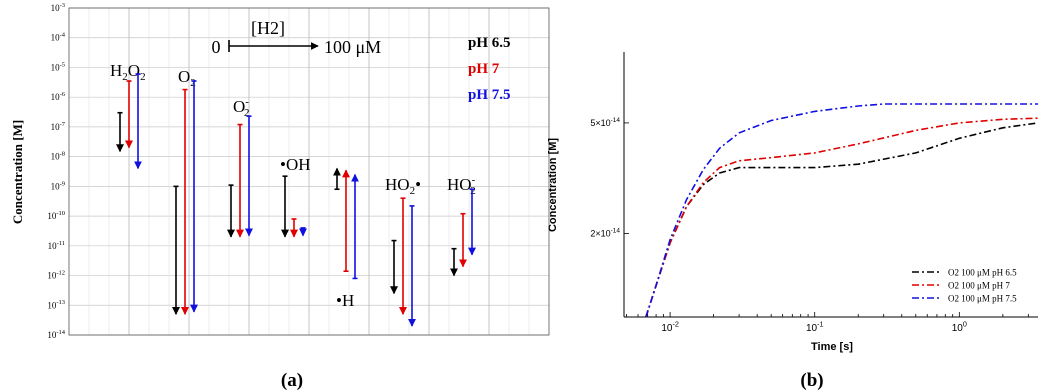 The width and height of the screenshot is (1041, 392). I want to click on y-tick-label-a: 10⁻¹³, so click(56, 304).